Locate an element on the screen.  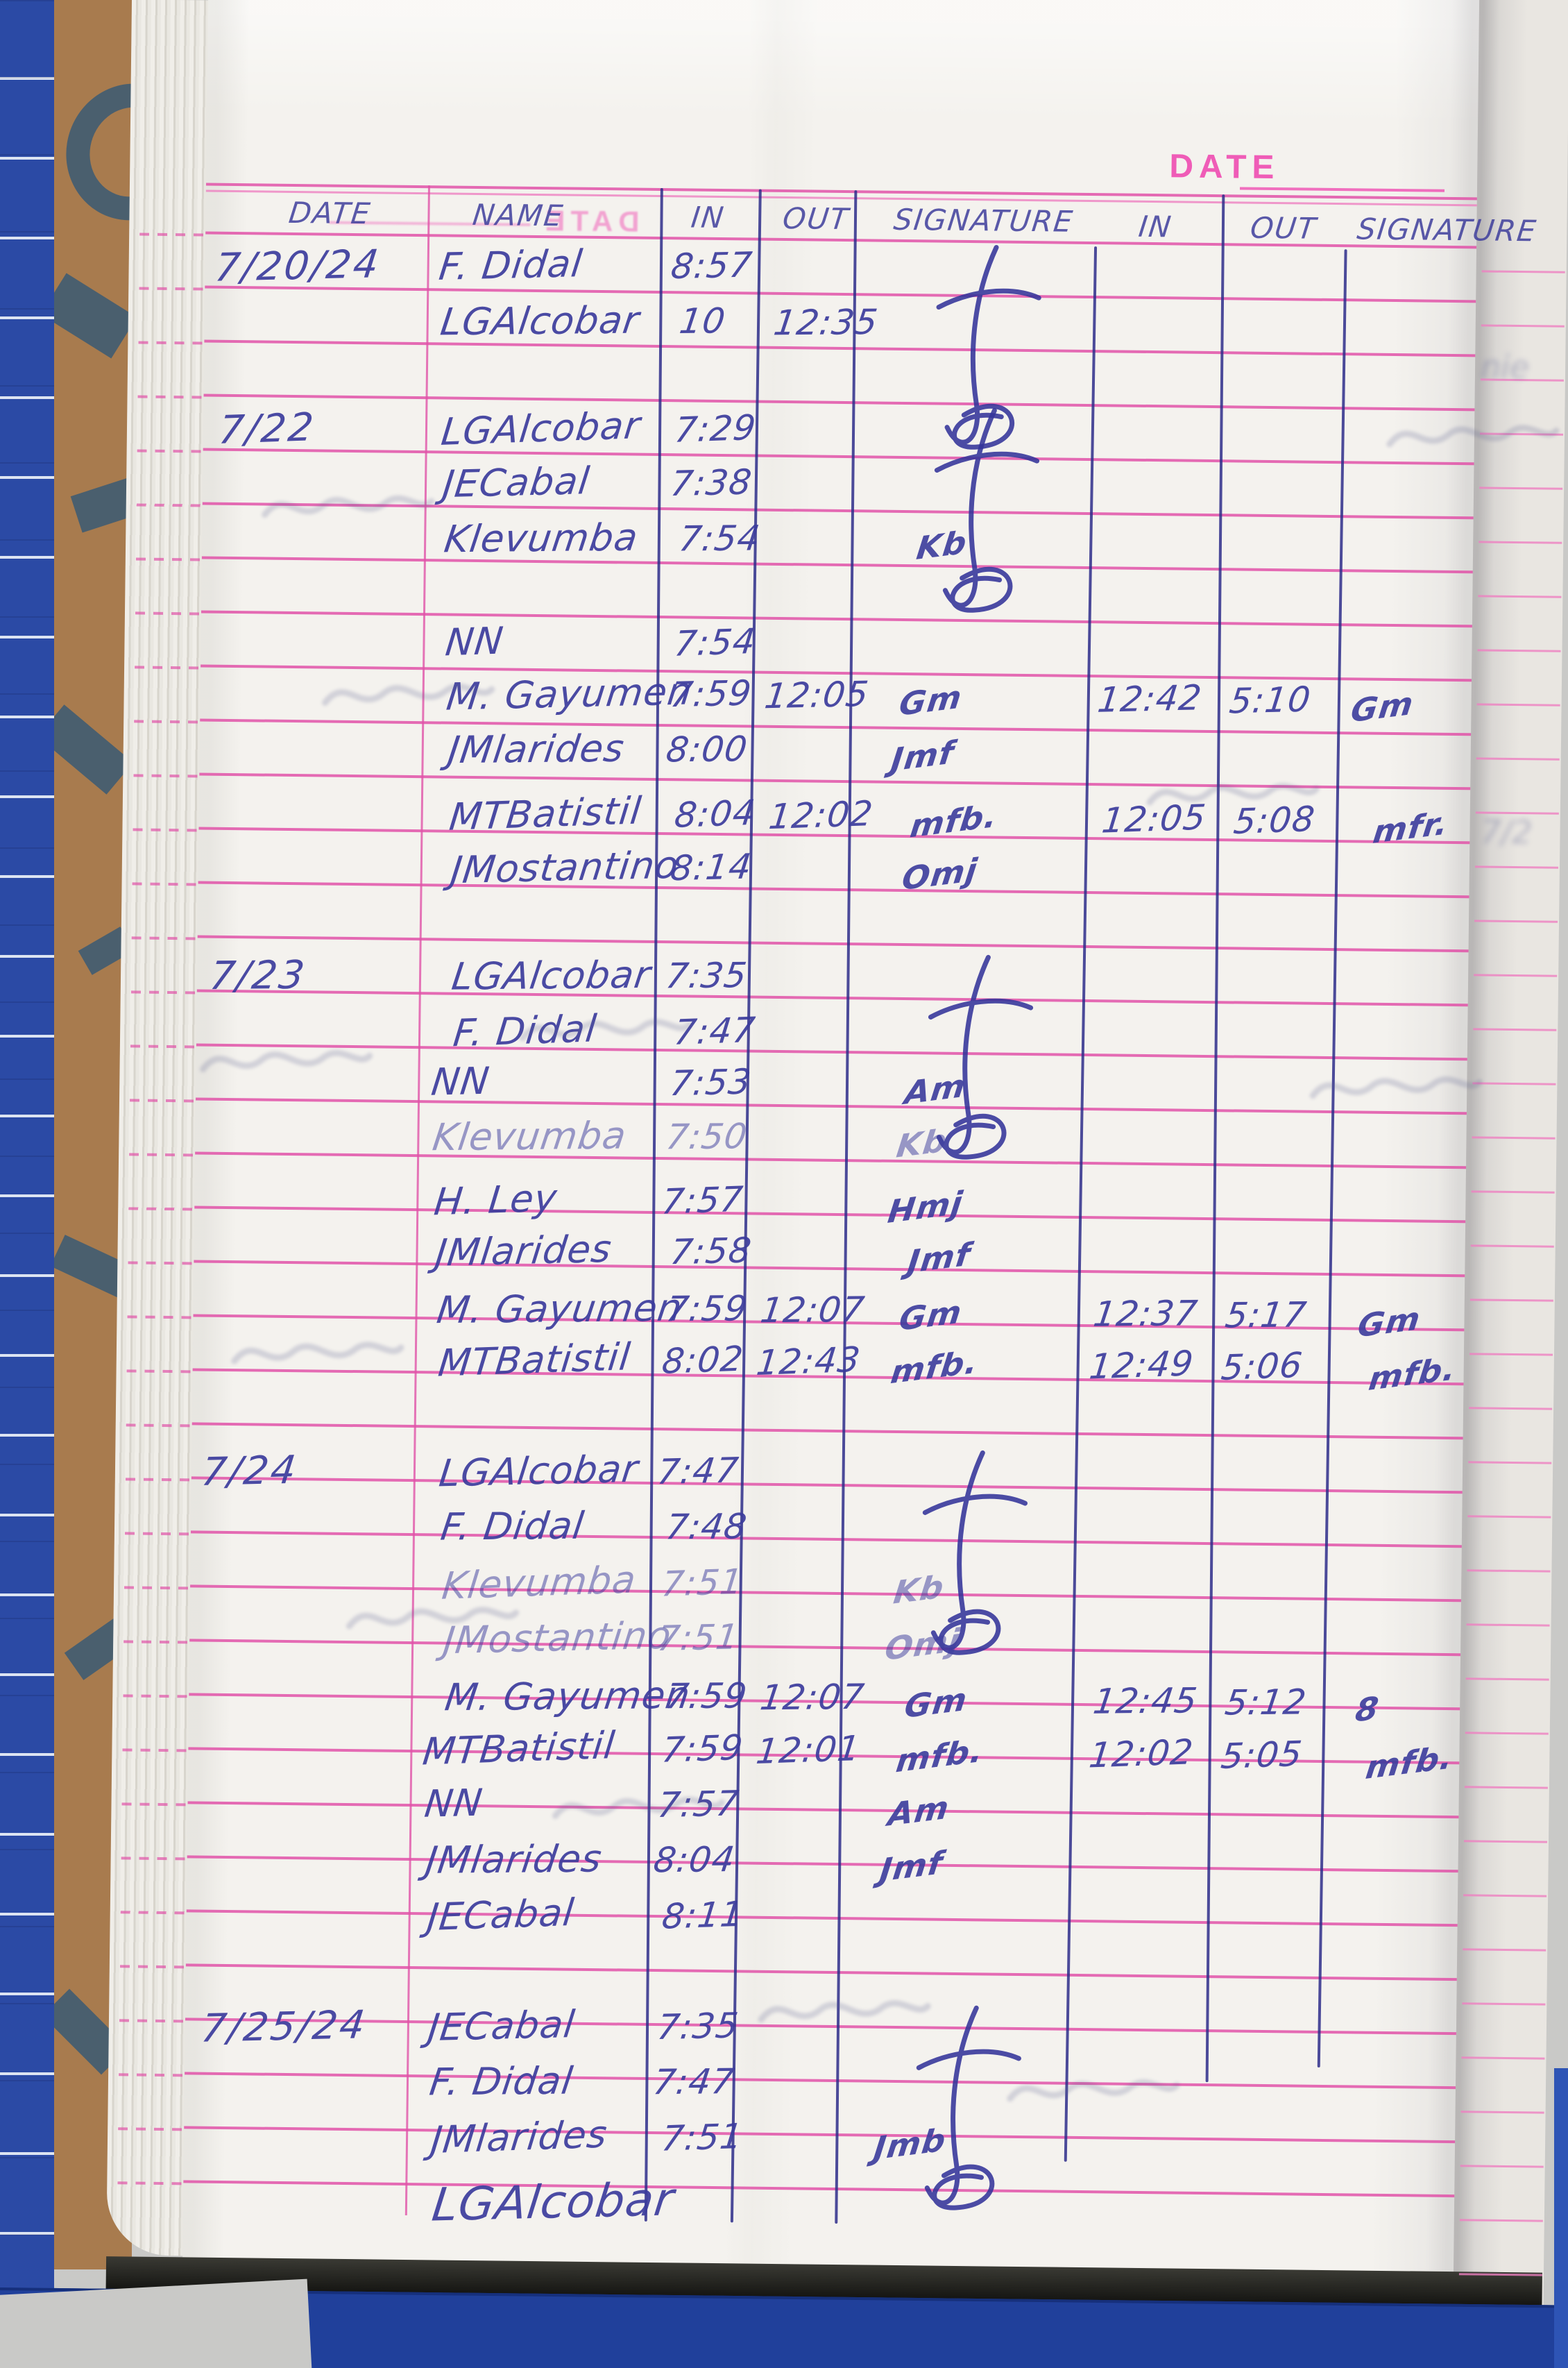
ledger-out2: 5:17 is located at coordinates (1265, 1315).